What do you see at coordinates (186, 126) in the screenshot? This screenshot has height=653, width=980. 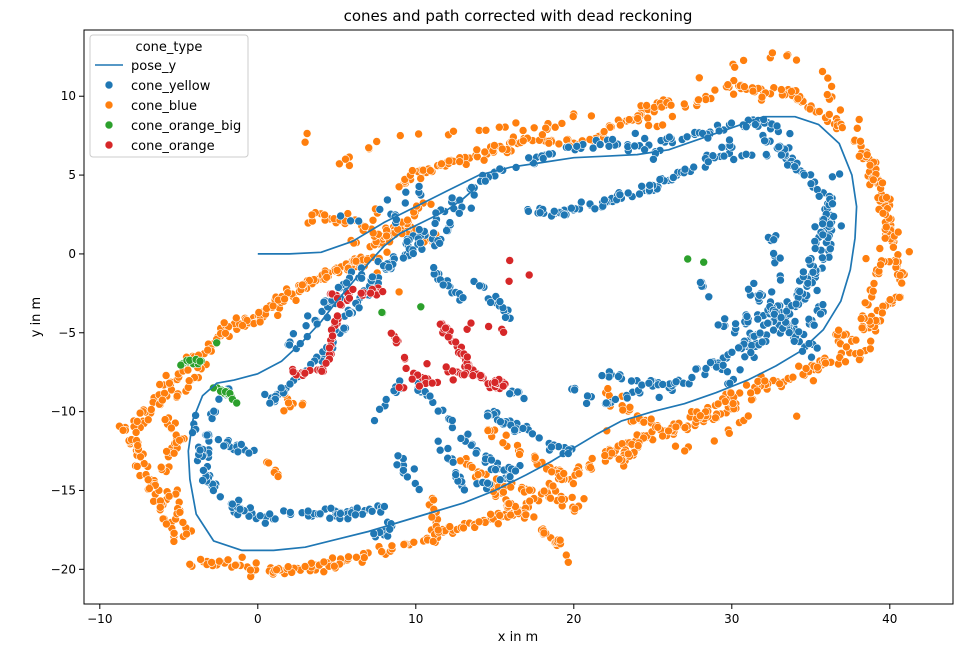 I see `legend-entry-cone-orange-big: cone_orange_big` at bounding box center [186, 126].